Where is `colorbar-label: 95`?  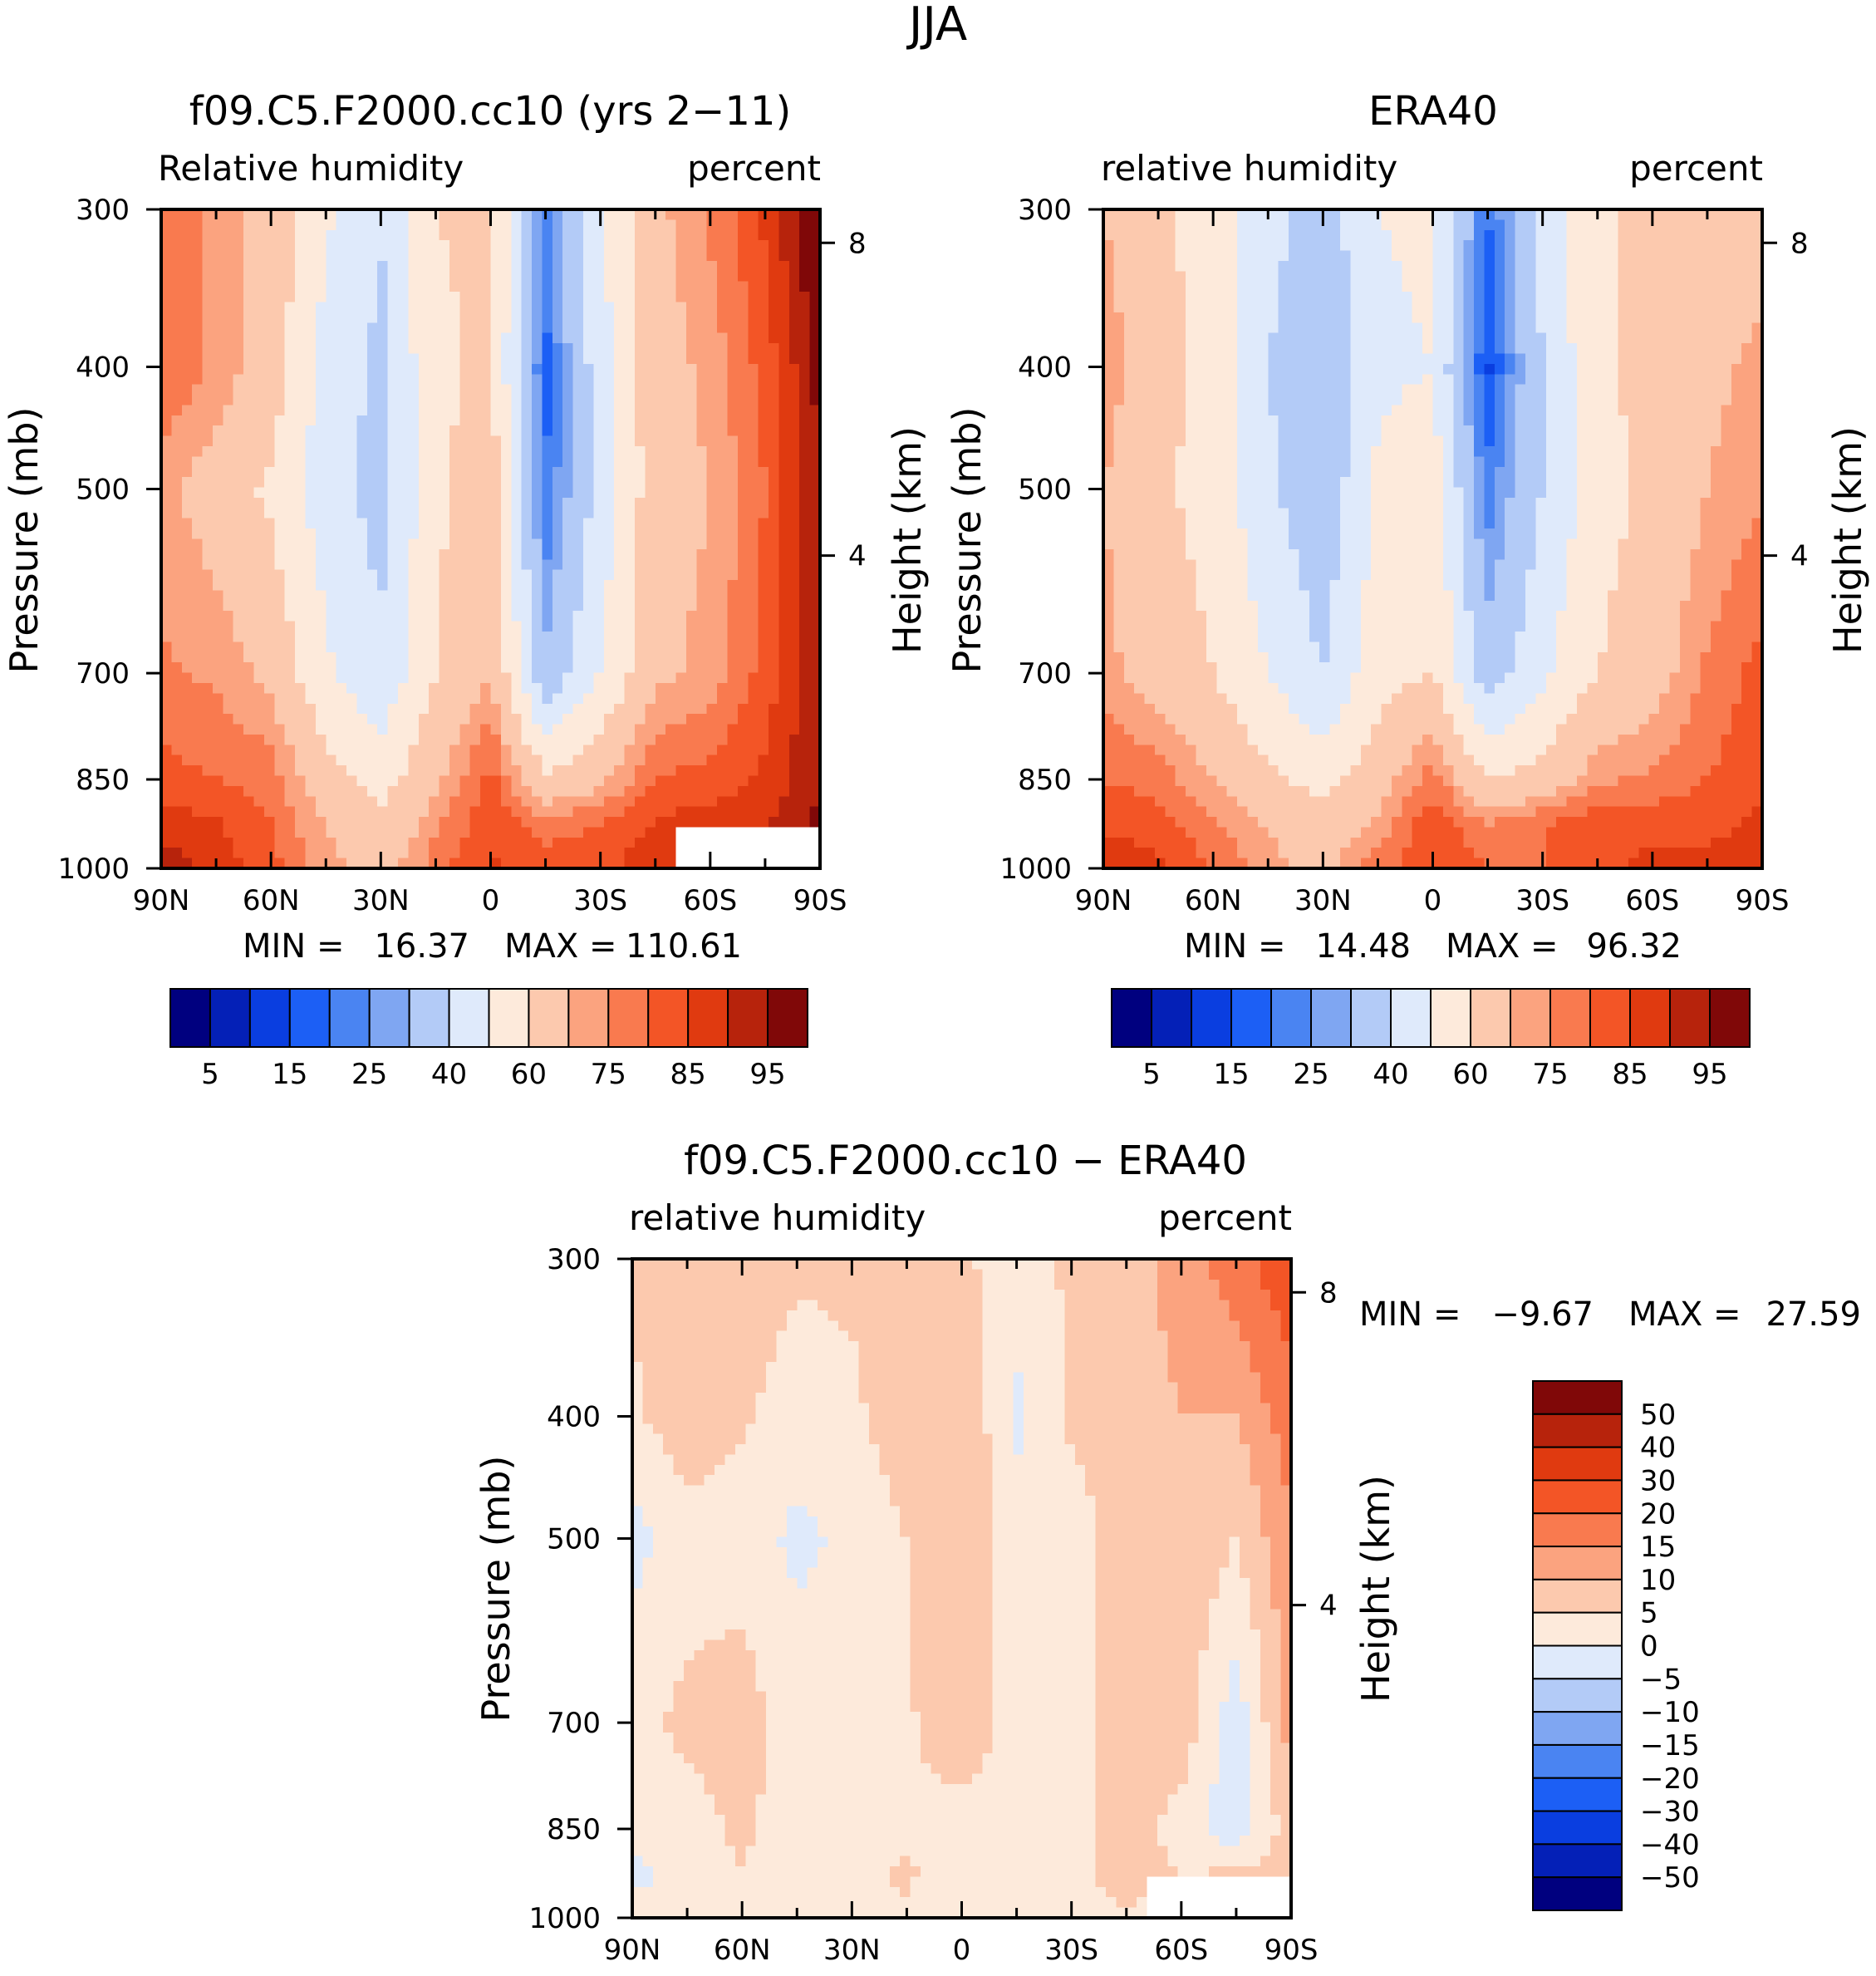 colorbar-label: 95 is located at coordinates (767, 1075).